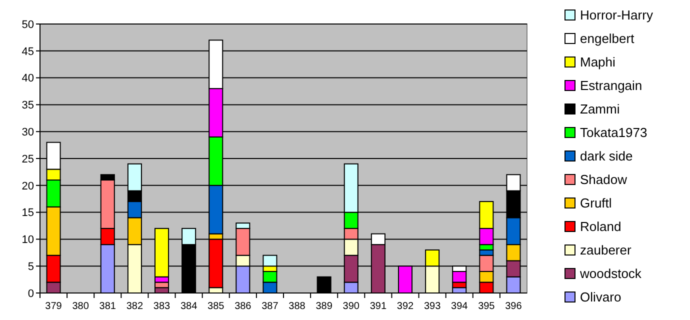 Image resolution: width=690 pixels, height=320 pixels. What do you see at coordinates (189, 306) in the screenshot?
I see `x-tick-label: 384` at bounding box center [189, 306].